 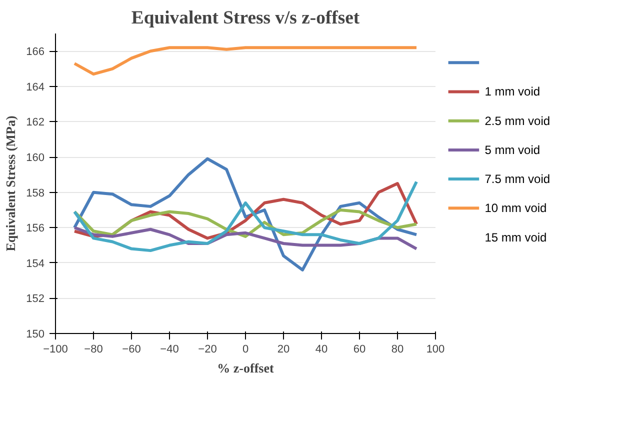 What do you see at coordinates (35, 87) in the screenshot?
I see `y-tick-label: 164` at bounding box center [35, 87].